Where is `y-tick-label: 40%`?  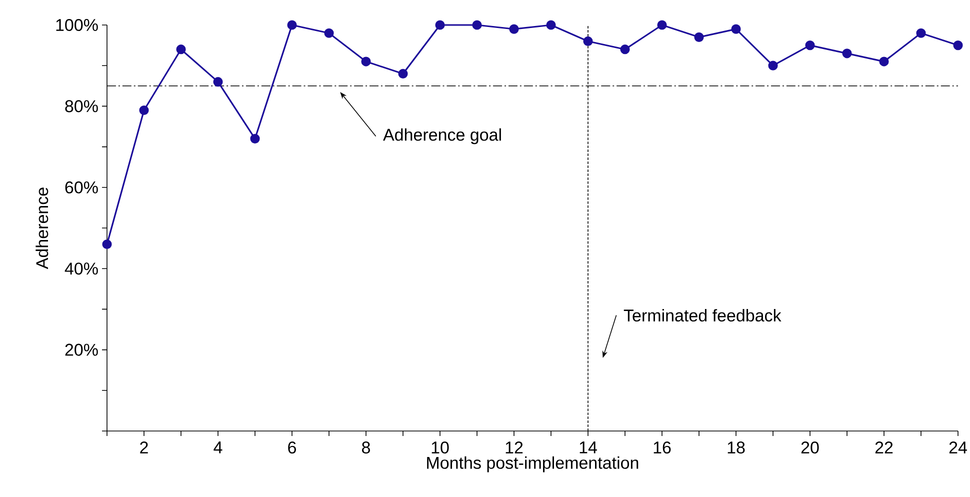
y-tick-label: 40% is located at coordinates (81, 268).